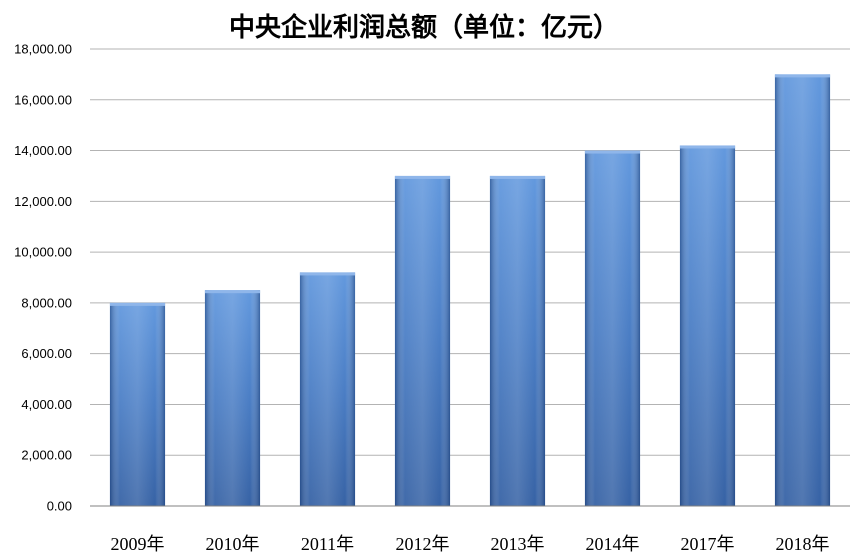 This screenshot has width=866, height=558. What do you see at coordinates (46, 455) in the screenshot?
I see `y-tick-label: 2,000.00` at bounding box center [46, 455].